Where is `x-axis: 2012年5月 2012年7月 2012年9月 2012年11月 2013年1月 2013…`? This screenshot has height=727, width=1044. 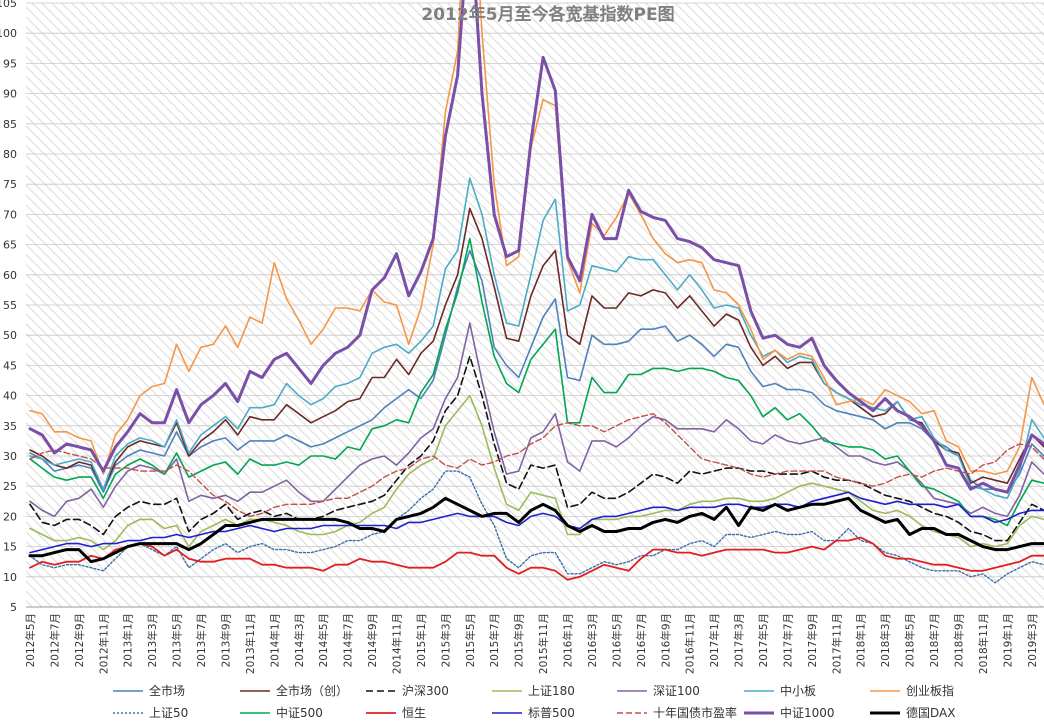
x-axis: 2012年5月 2012年7月 2012年9月 2012年11月 2013年1月 2013… is located at coordinates (534, 640).